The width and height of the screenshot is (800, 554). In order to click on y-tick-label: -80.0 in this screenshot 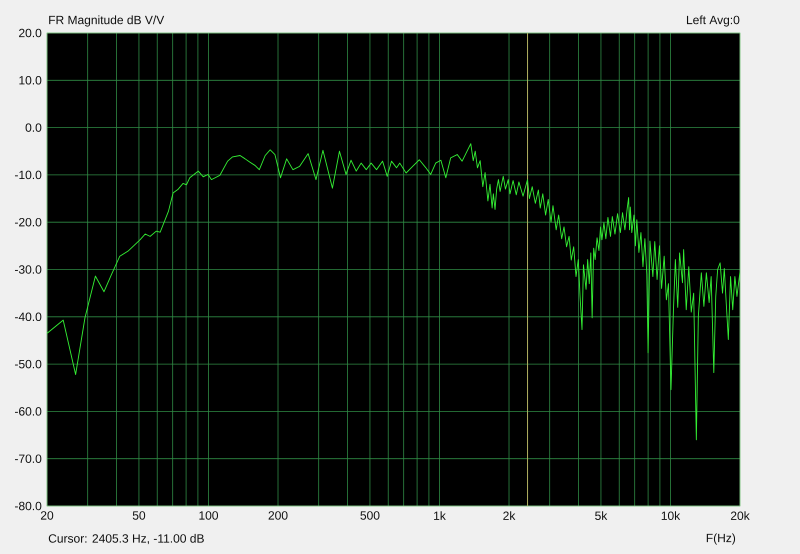, I will do `click(28, 506)`.